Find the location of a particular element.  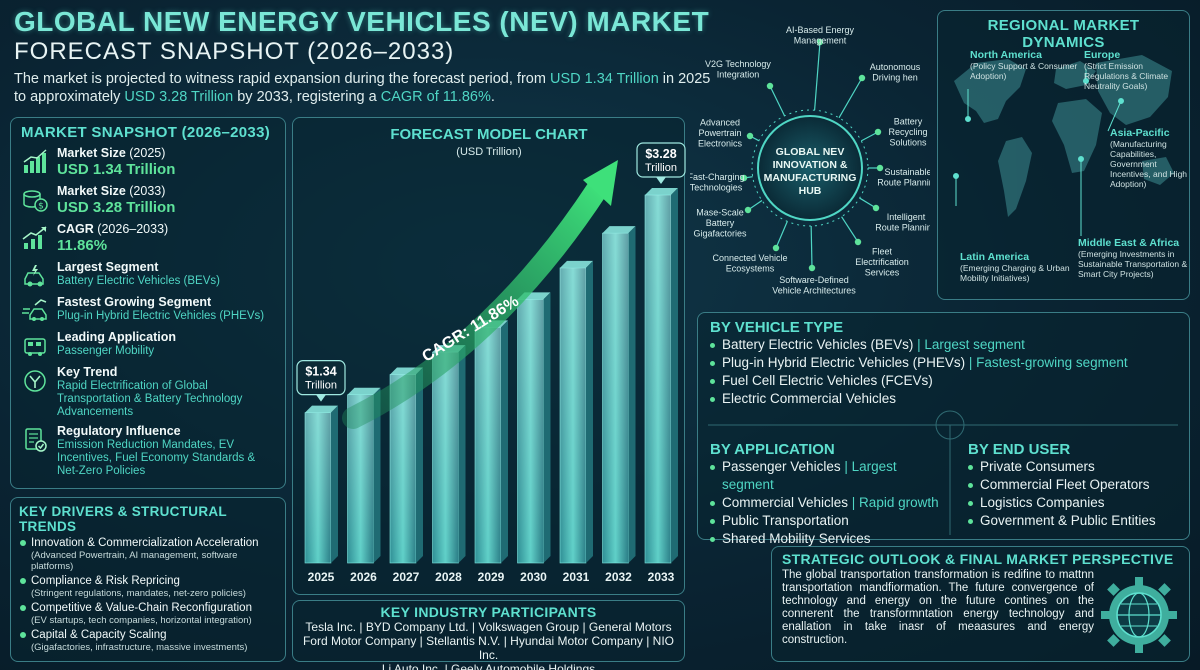

region-name: Middle East & Africa is located at coordinates (1129, 243).